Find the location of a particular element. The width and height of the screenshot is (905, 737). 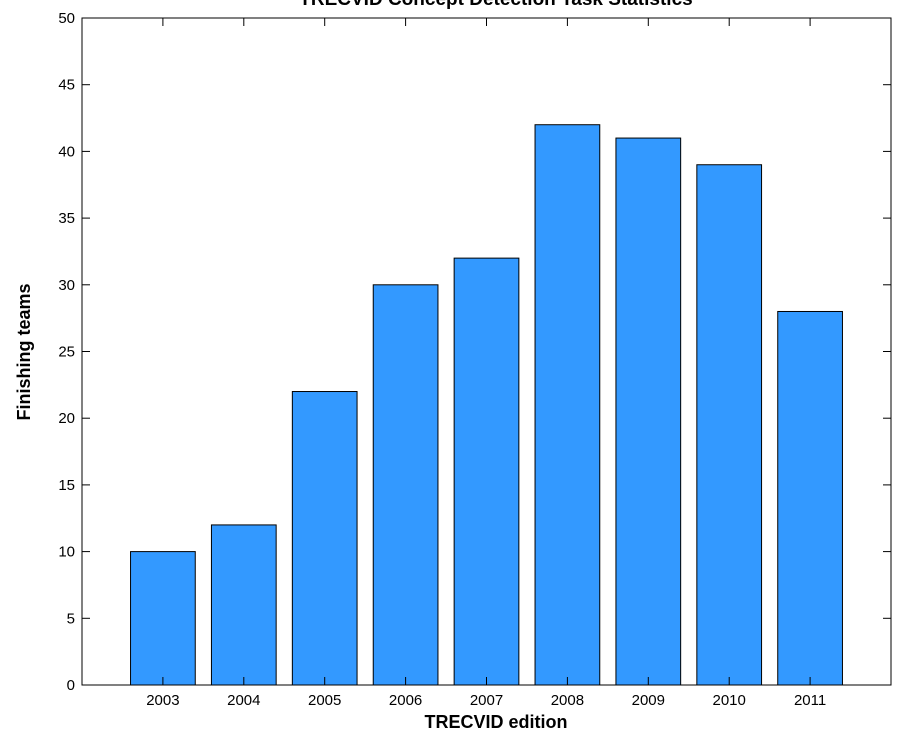

y-tick-label-50: 50 is located at coordinates (66, 18).